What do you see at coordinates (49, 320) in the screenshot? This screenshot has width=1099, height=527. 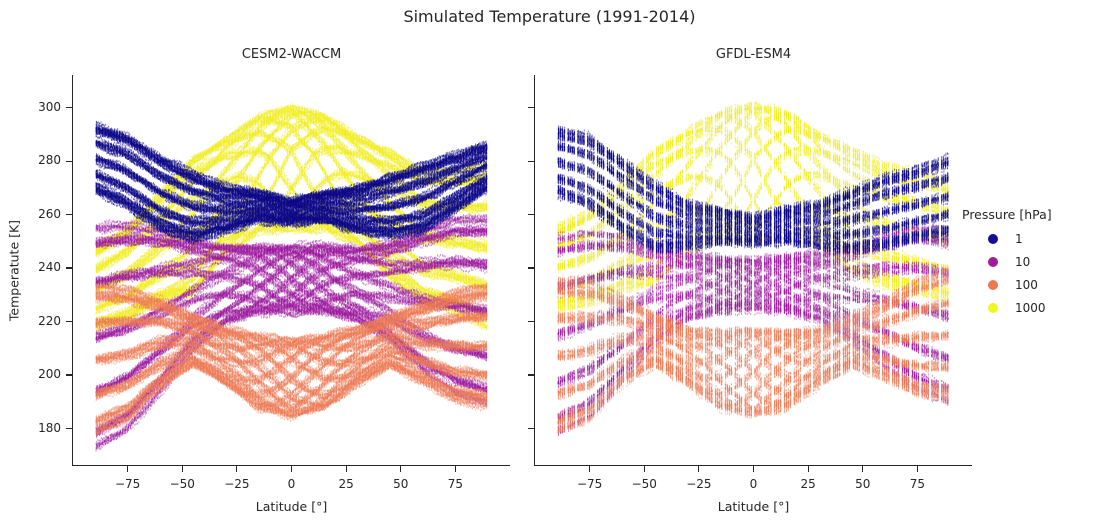 I see `y-tick-label: 220` at bounding box center [49, 320].